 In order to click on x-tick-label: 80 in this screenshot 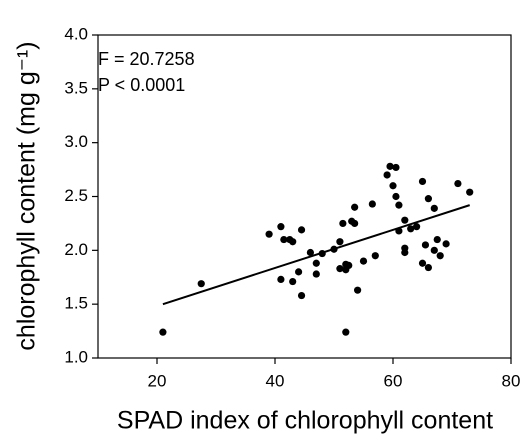, I will do `click(511, 380)`.